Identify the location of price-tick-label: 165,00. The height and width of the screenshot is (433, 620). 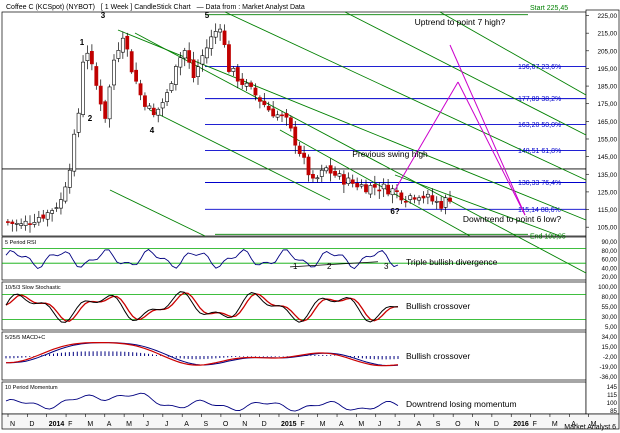
(607, 122).